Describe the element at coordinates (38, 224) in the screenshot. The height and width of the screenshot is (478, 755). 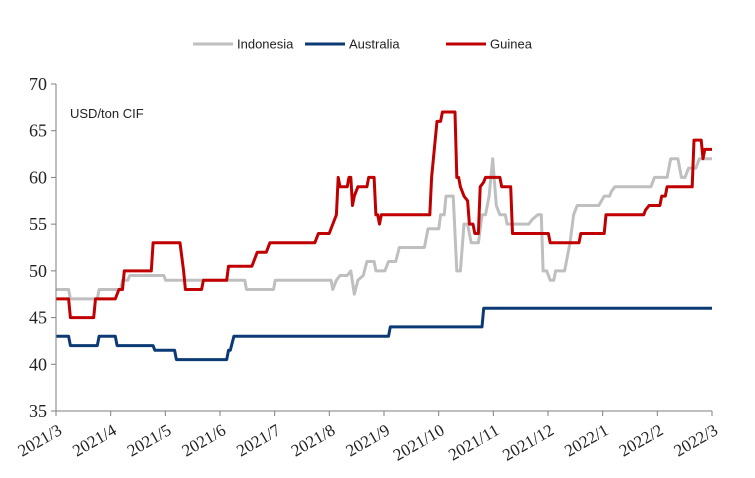
I see `y-tick-label: 55` at that location.